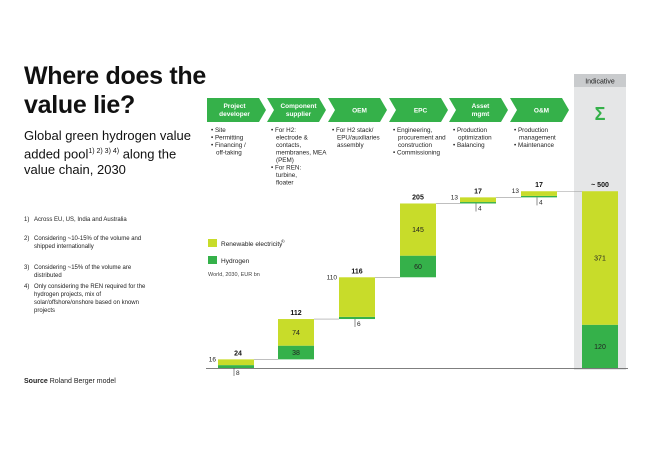 Image resolution: width=650 pixels, height=450 pixels. What do you see at coordinates (27, 287) in the screenshot?
I see `footnote-number: 4)` at bounding box center [27, 287].